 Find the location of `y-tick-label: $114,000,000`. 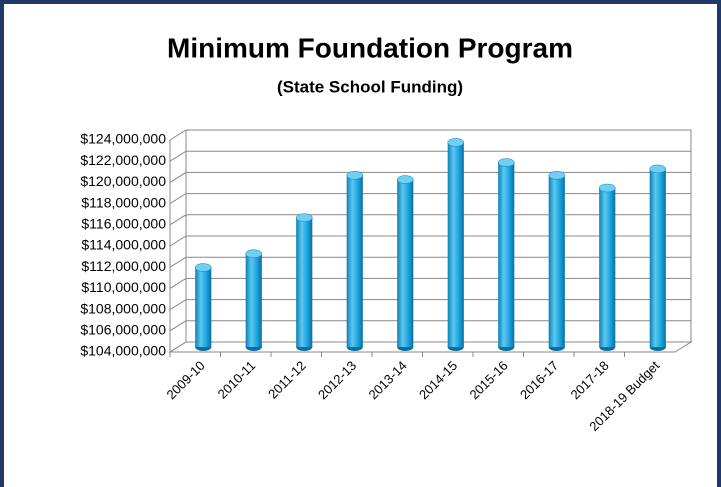

y-tick-label: $114,000,000 is located at coordinates (123, 245).